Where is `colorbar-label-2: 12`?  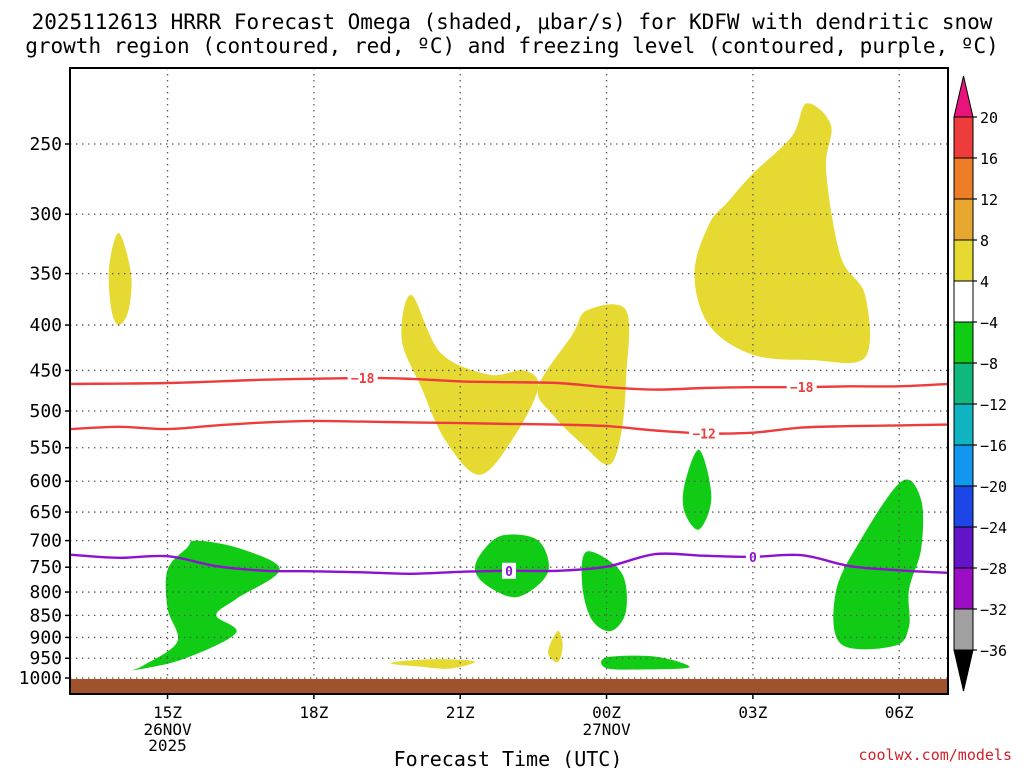
colorbar-label-2: 12 is located at coordinates (989, 200).